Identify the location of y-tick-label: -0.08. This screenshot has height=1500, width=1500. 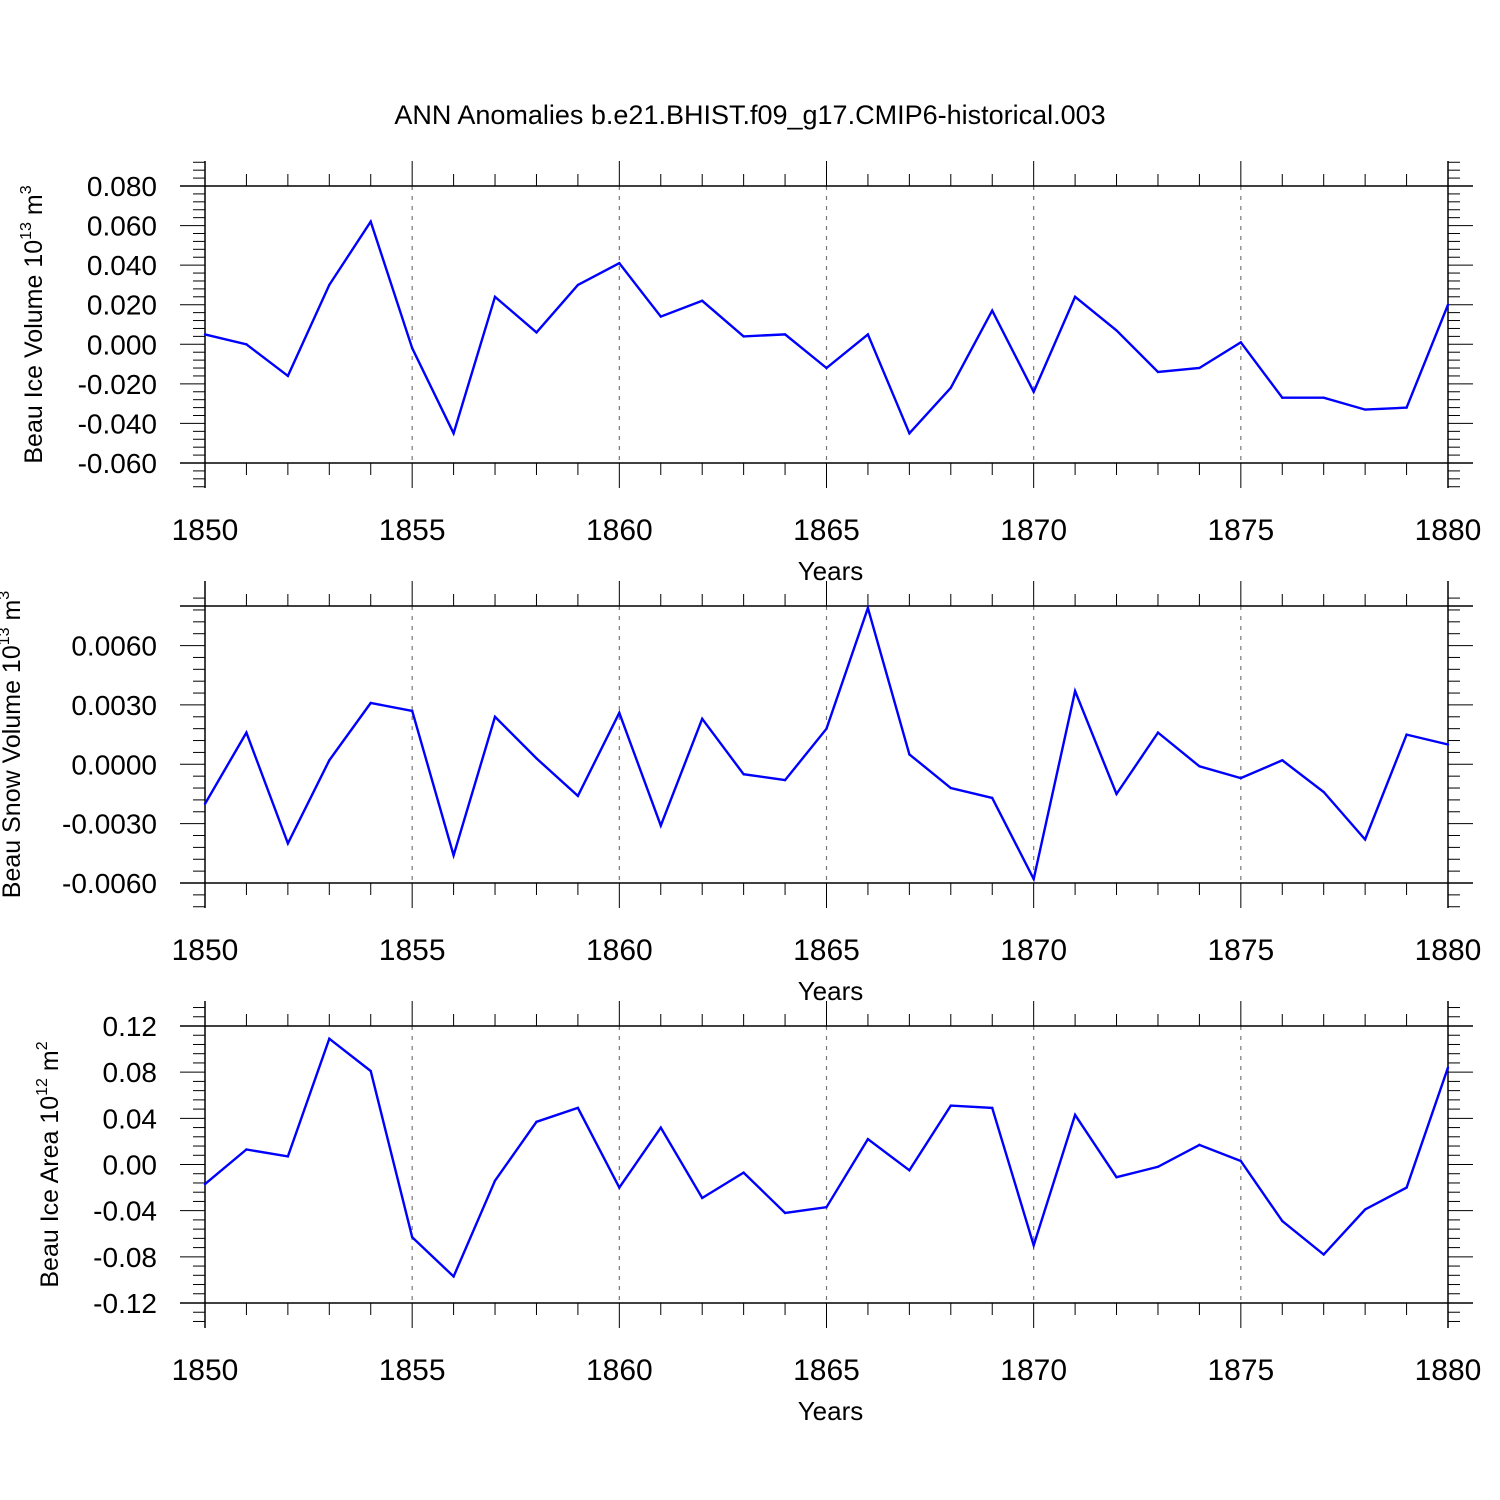
(125, 1257).